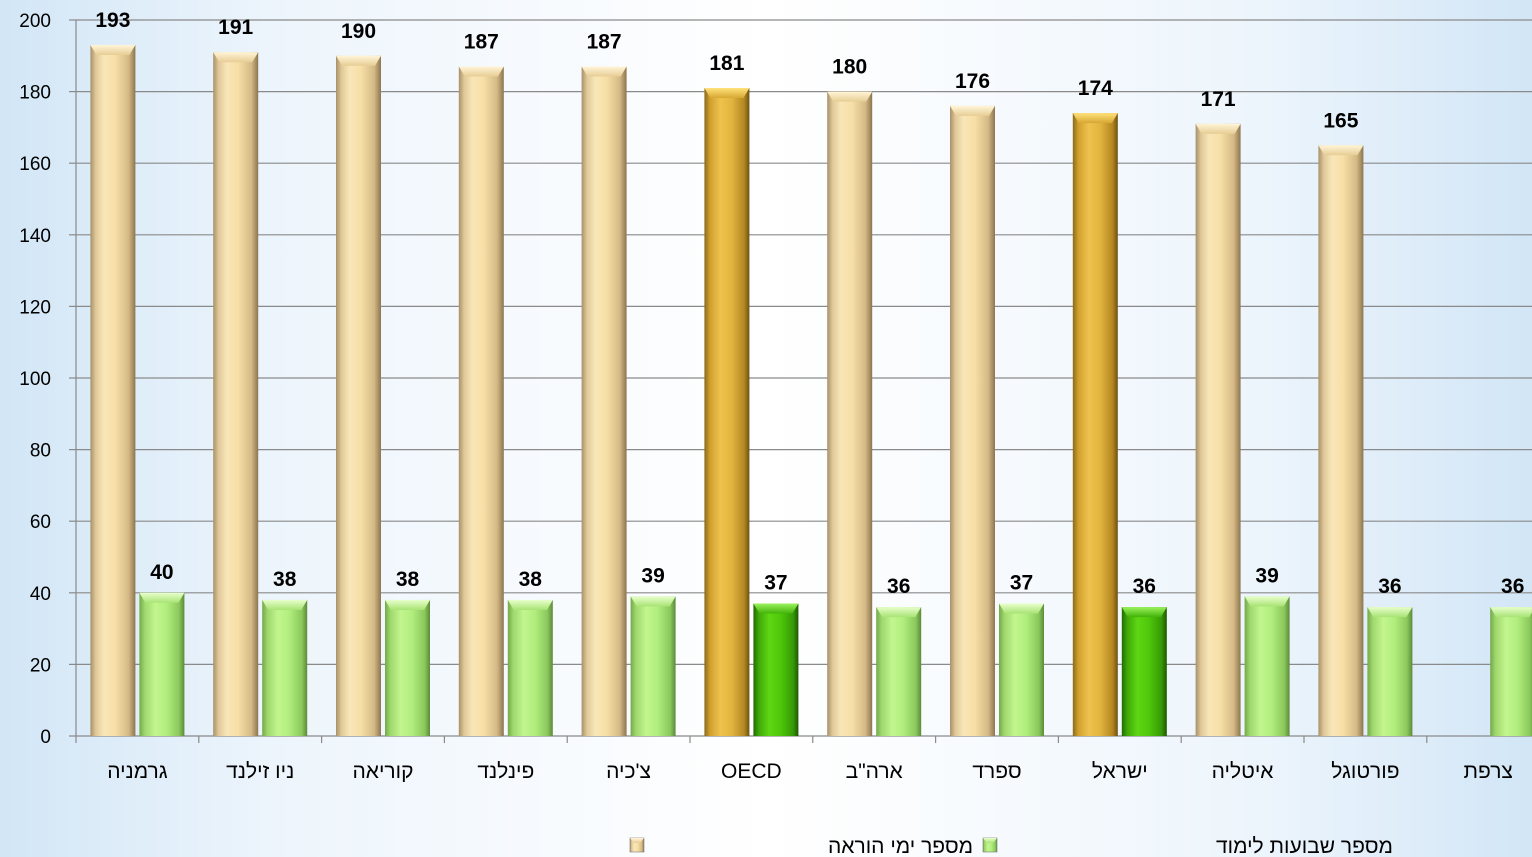  Describe the element at coordinates (40, 594) in the screenshot. I see `y-tick-label: 40` at that location.